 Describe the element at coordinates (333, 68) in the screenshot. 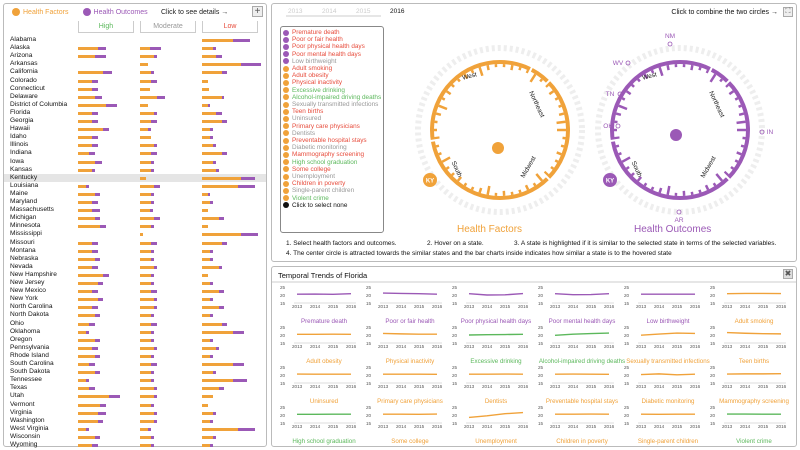

I see `variable-item: Adult smoking` at that location.